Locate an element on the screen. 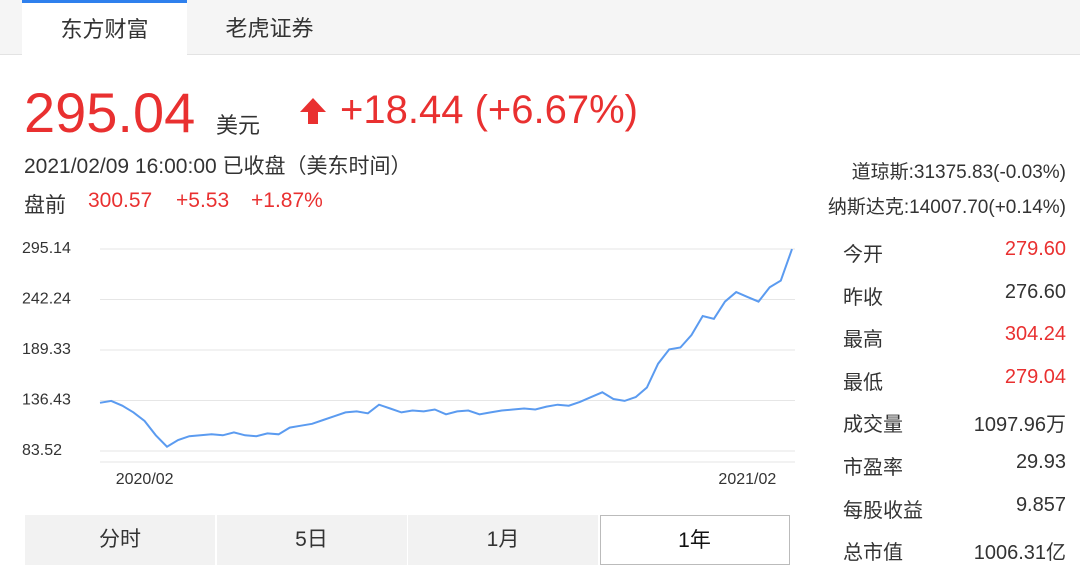 This screenshot has height=571, width=1080. stat-label: 最高 is located at coordinates (863, 340).